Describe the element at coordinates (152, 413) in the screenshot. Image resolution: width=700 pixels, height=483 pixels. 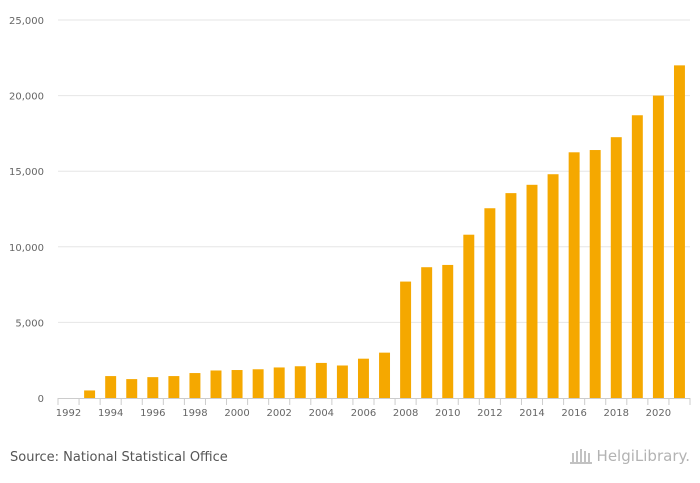
I see `x-tick-label: 1996` at that location.